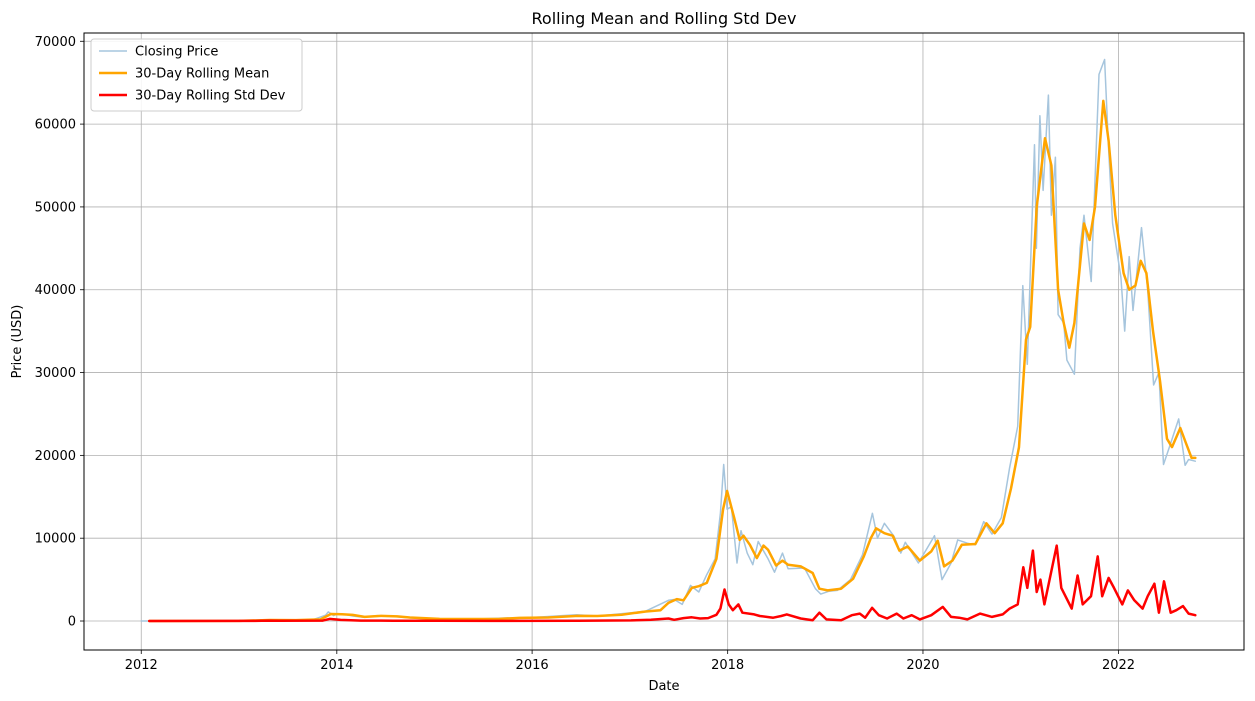  What do you see at coordinates (532, 665) in the screenshot?
I see `x-tick-label: 2016` at bounding box center [532, 665].